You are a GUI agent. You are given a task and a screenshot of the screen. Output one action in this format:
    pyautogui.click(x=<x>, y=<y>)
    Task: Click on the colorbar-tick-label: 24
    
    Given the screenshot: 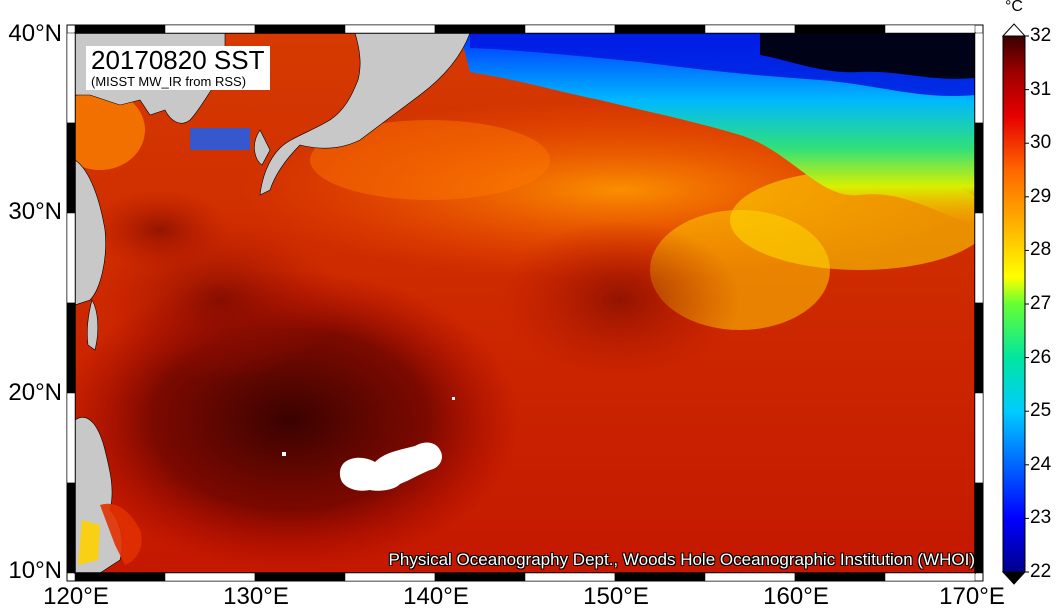 What is the action you would take?
    pyautogui.click(x=1041, y=464)
    